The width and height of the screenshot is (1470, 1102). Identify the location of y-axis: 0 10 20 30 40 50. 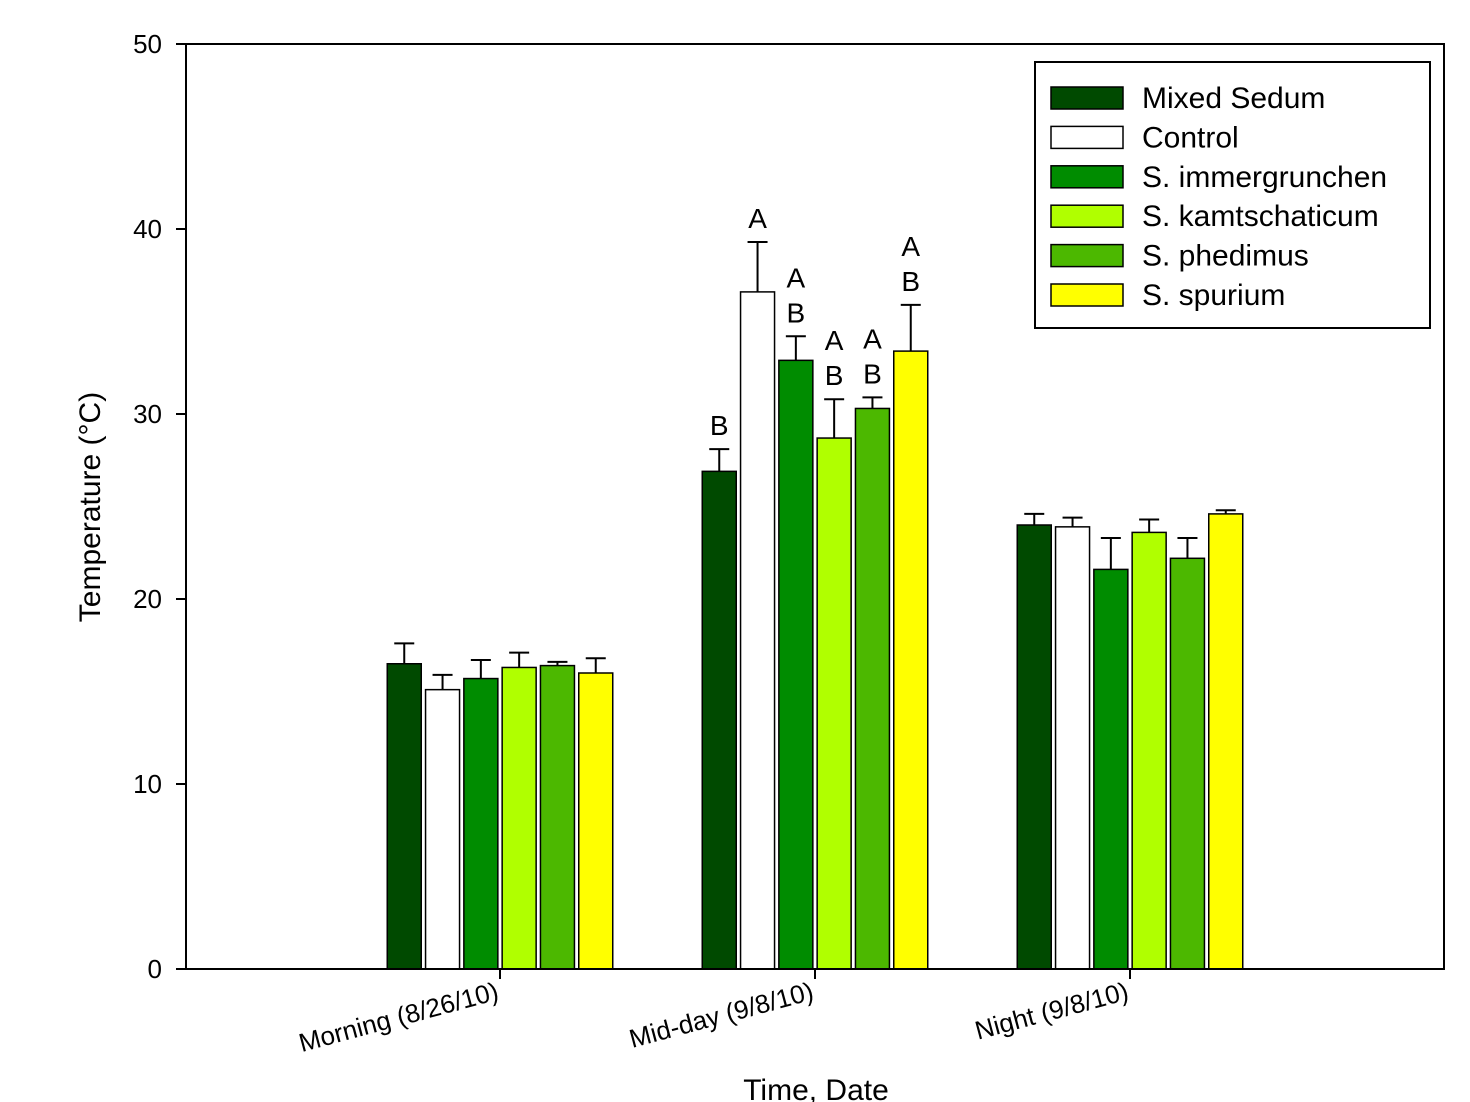
(159, 506).